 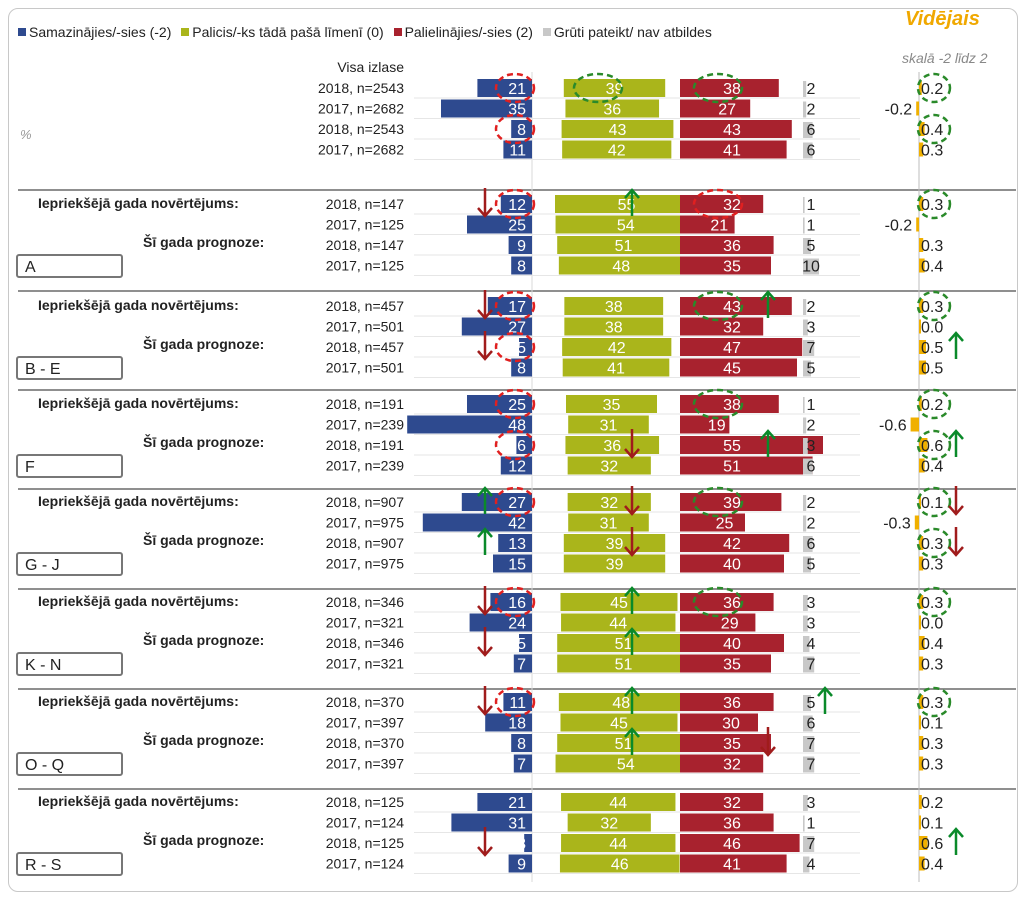 What do you see at coordinates (517, 307) in the screenshot?
I see `value-decreased: 17` at bounding box center [517, 307].